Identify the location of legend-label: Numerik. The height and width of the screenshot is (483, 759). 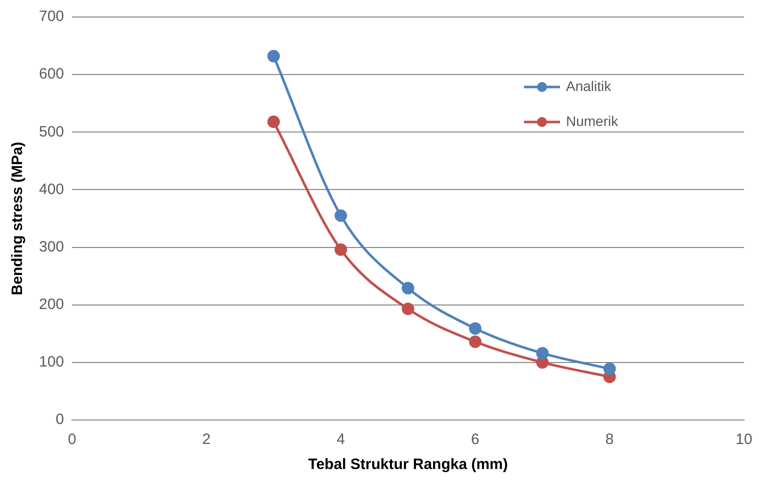
(593, 120).